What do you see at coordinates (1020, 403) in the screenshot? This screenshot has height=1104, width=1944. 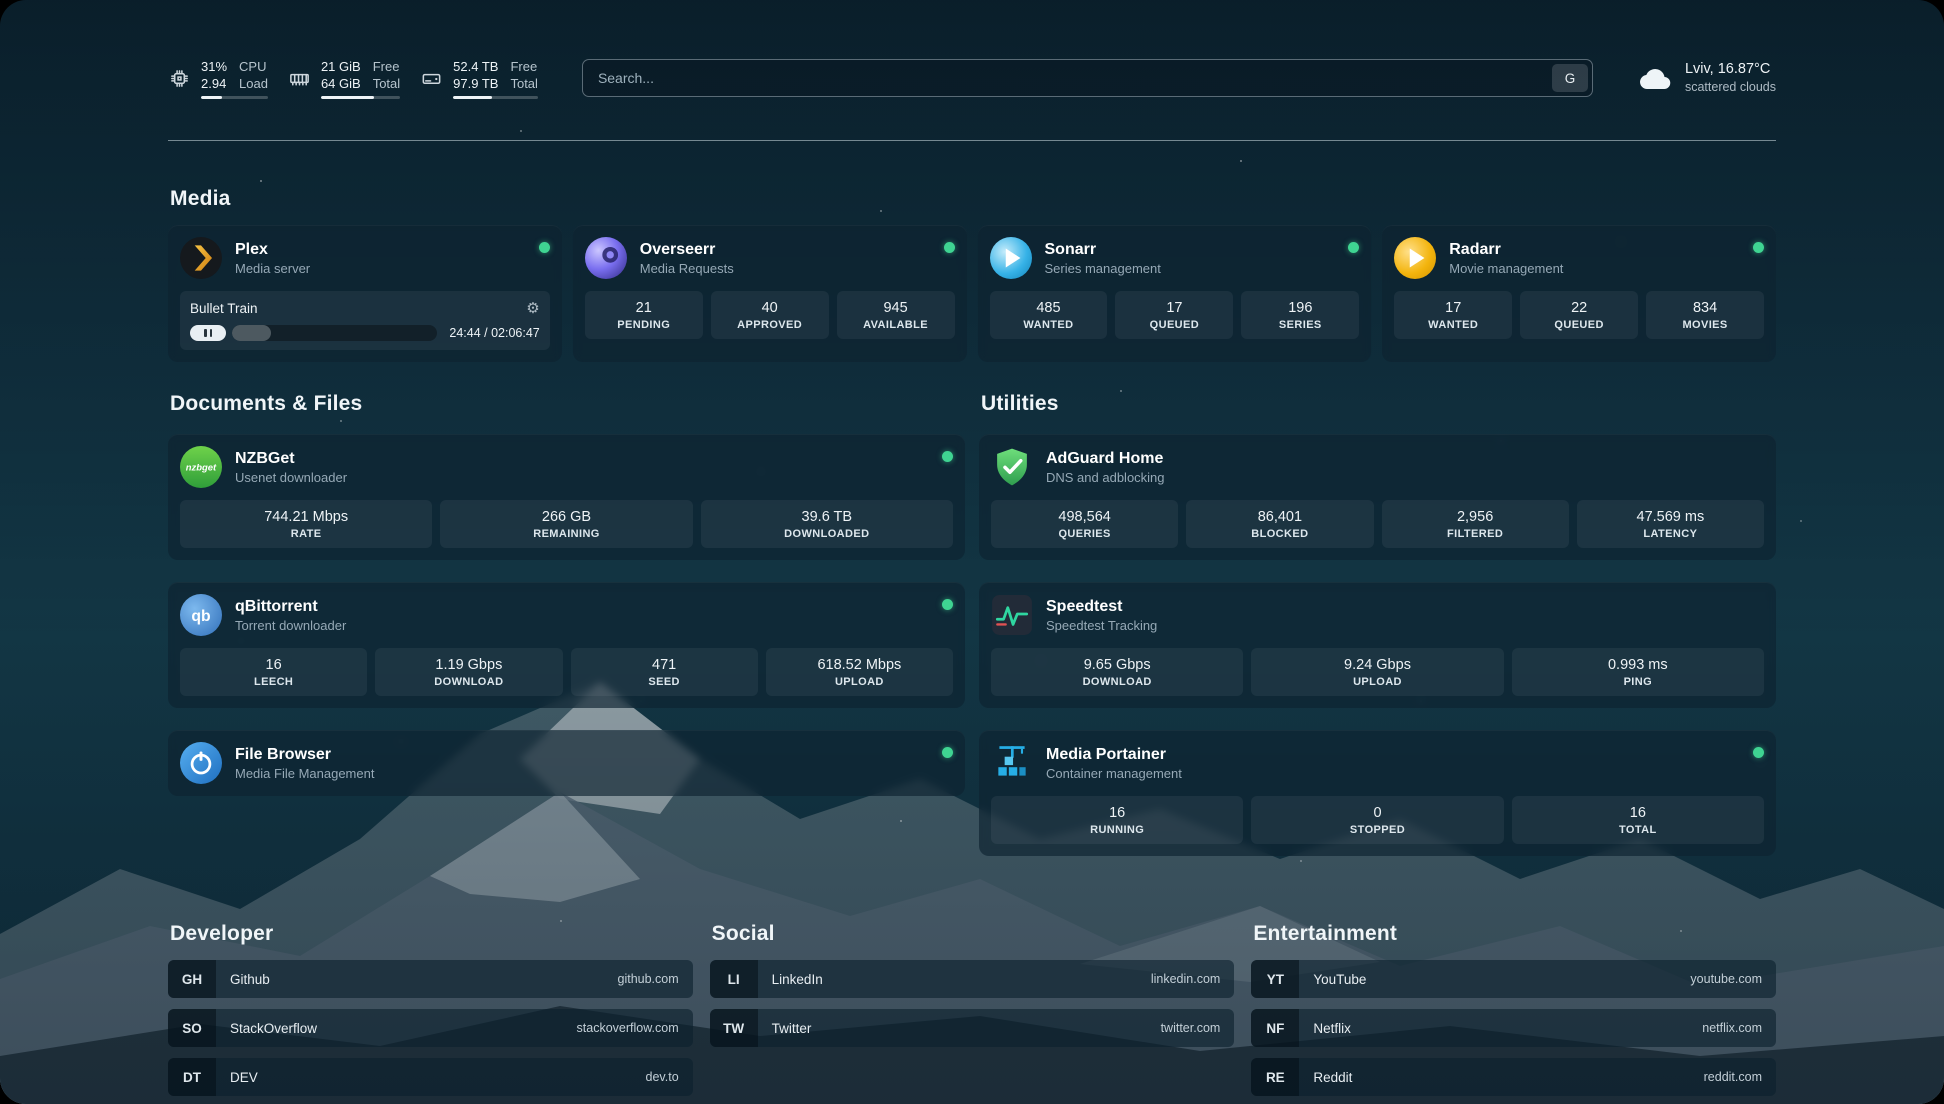 I see `section-title-utilities: Utilities` at bounding box center [1020, 403].